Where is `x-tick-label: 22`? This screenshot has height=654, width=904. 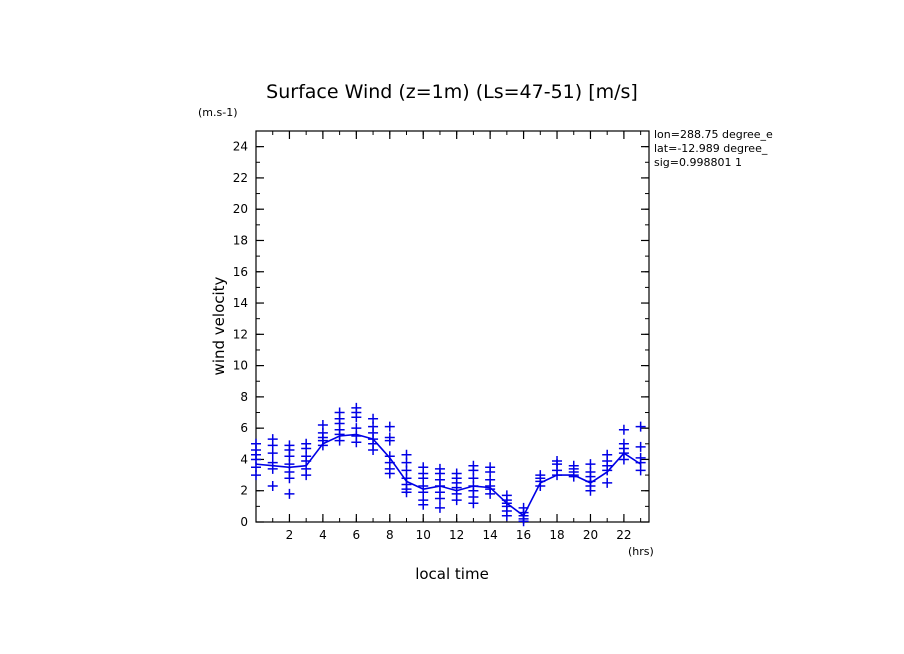 x-tick-label: 22 is located at coordinates (623, 535).